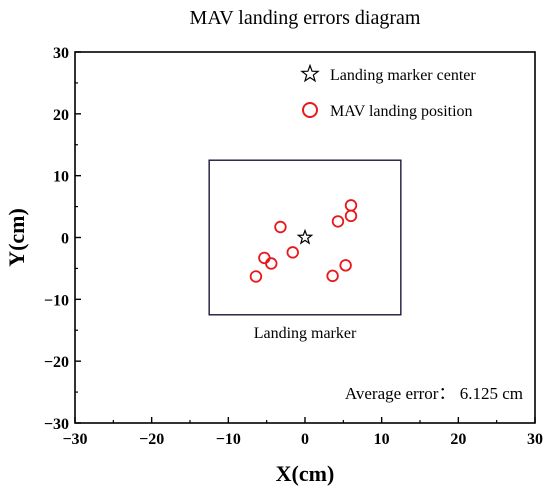  What do you see at coordinates (228, 439) in the screenshot?
I see `x-tick-label: −10` at bounding box center [228, 439].